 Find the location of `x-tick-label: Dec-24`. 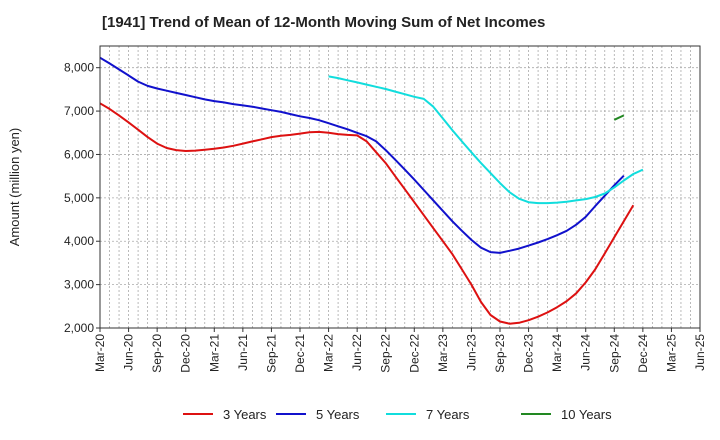

x-tick-label: Dec-24 is located at coordinates (643, 353).